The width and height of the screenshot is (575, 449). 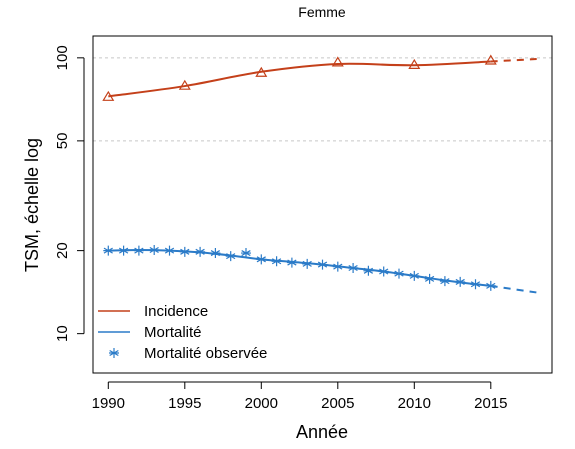 What do you see at coordinates (230, 256) in the screenshot?
I see `mortalite-observee-point-1998` at bounding box center [230, 256].